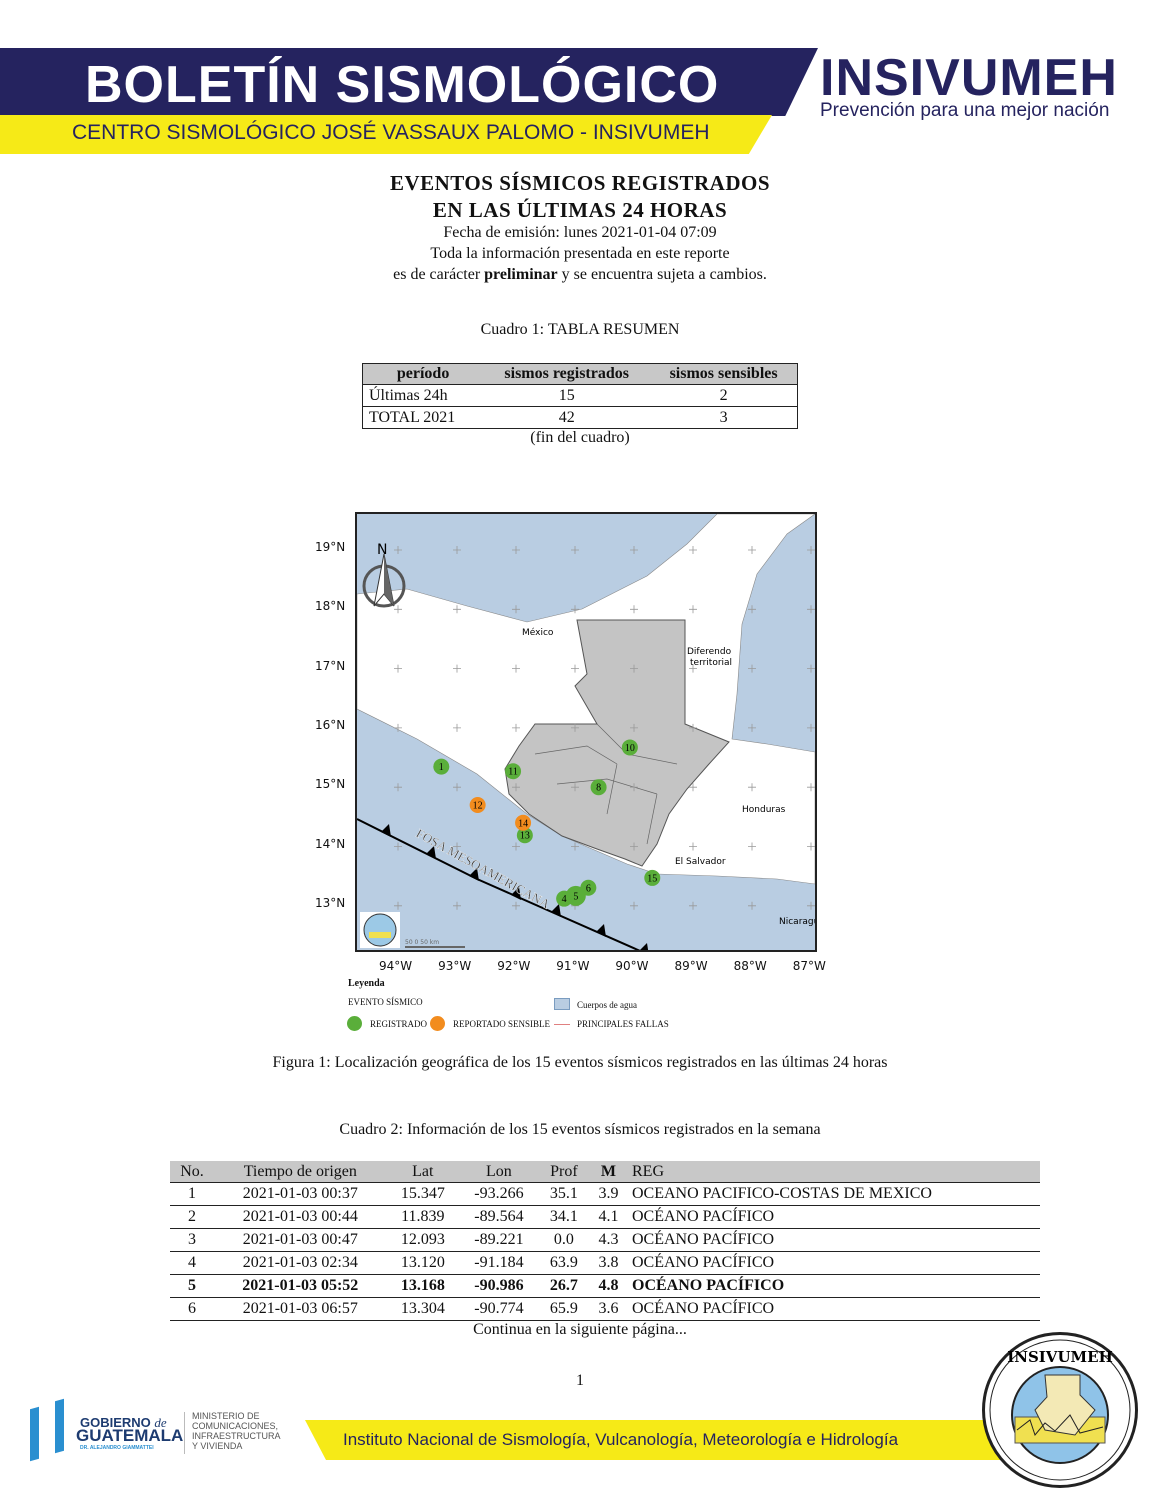  What do you see at coordinates (629, 747) in the screenshot?
I see `event-marker: 10` at bounding box center [629, 747].